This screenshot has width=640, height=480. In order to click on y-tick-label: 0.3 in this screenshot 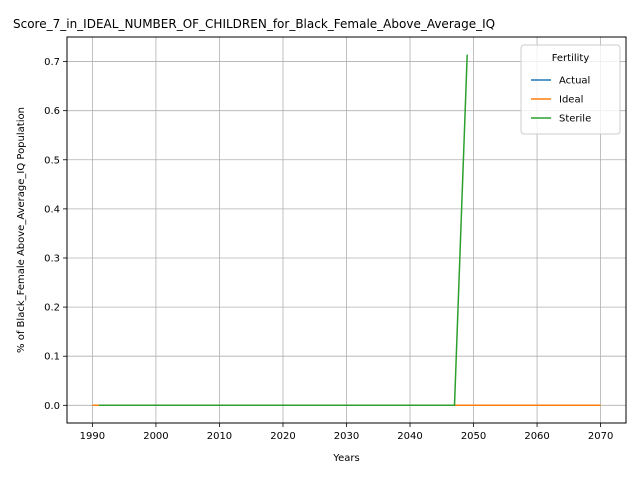, I will do `click(52, 258)`.